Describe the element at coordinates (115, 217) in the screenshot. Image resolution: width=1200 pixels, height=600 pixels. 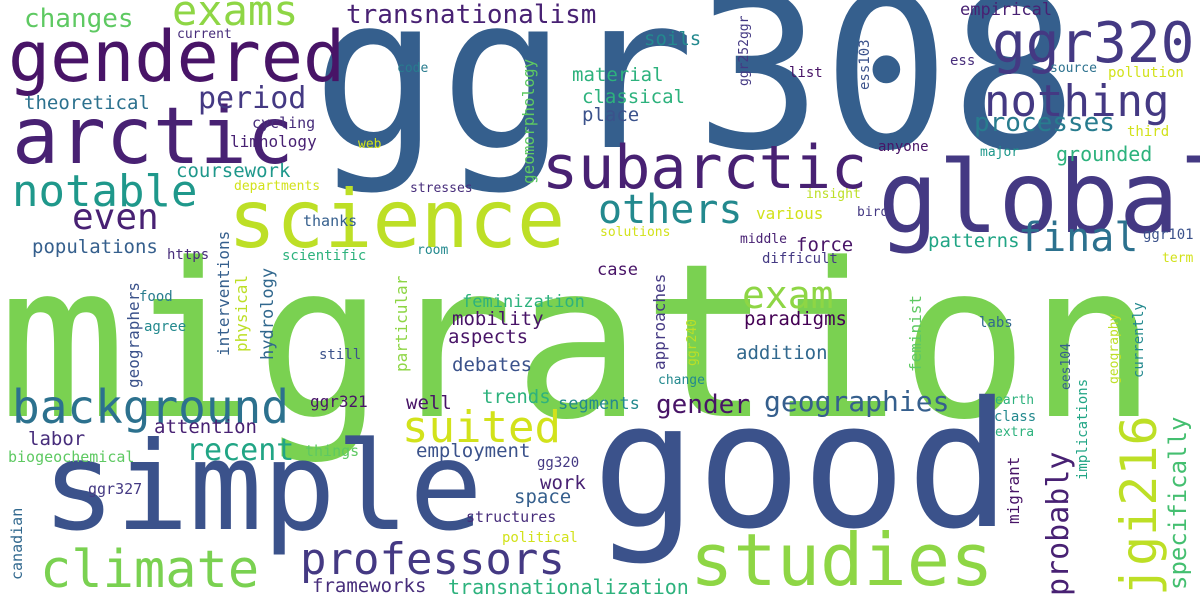
I see `word-even: even` at that location.